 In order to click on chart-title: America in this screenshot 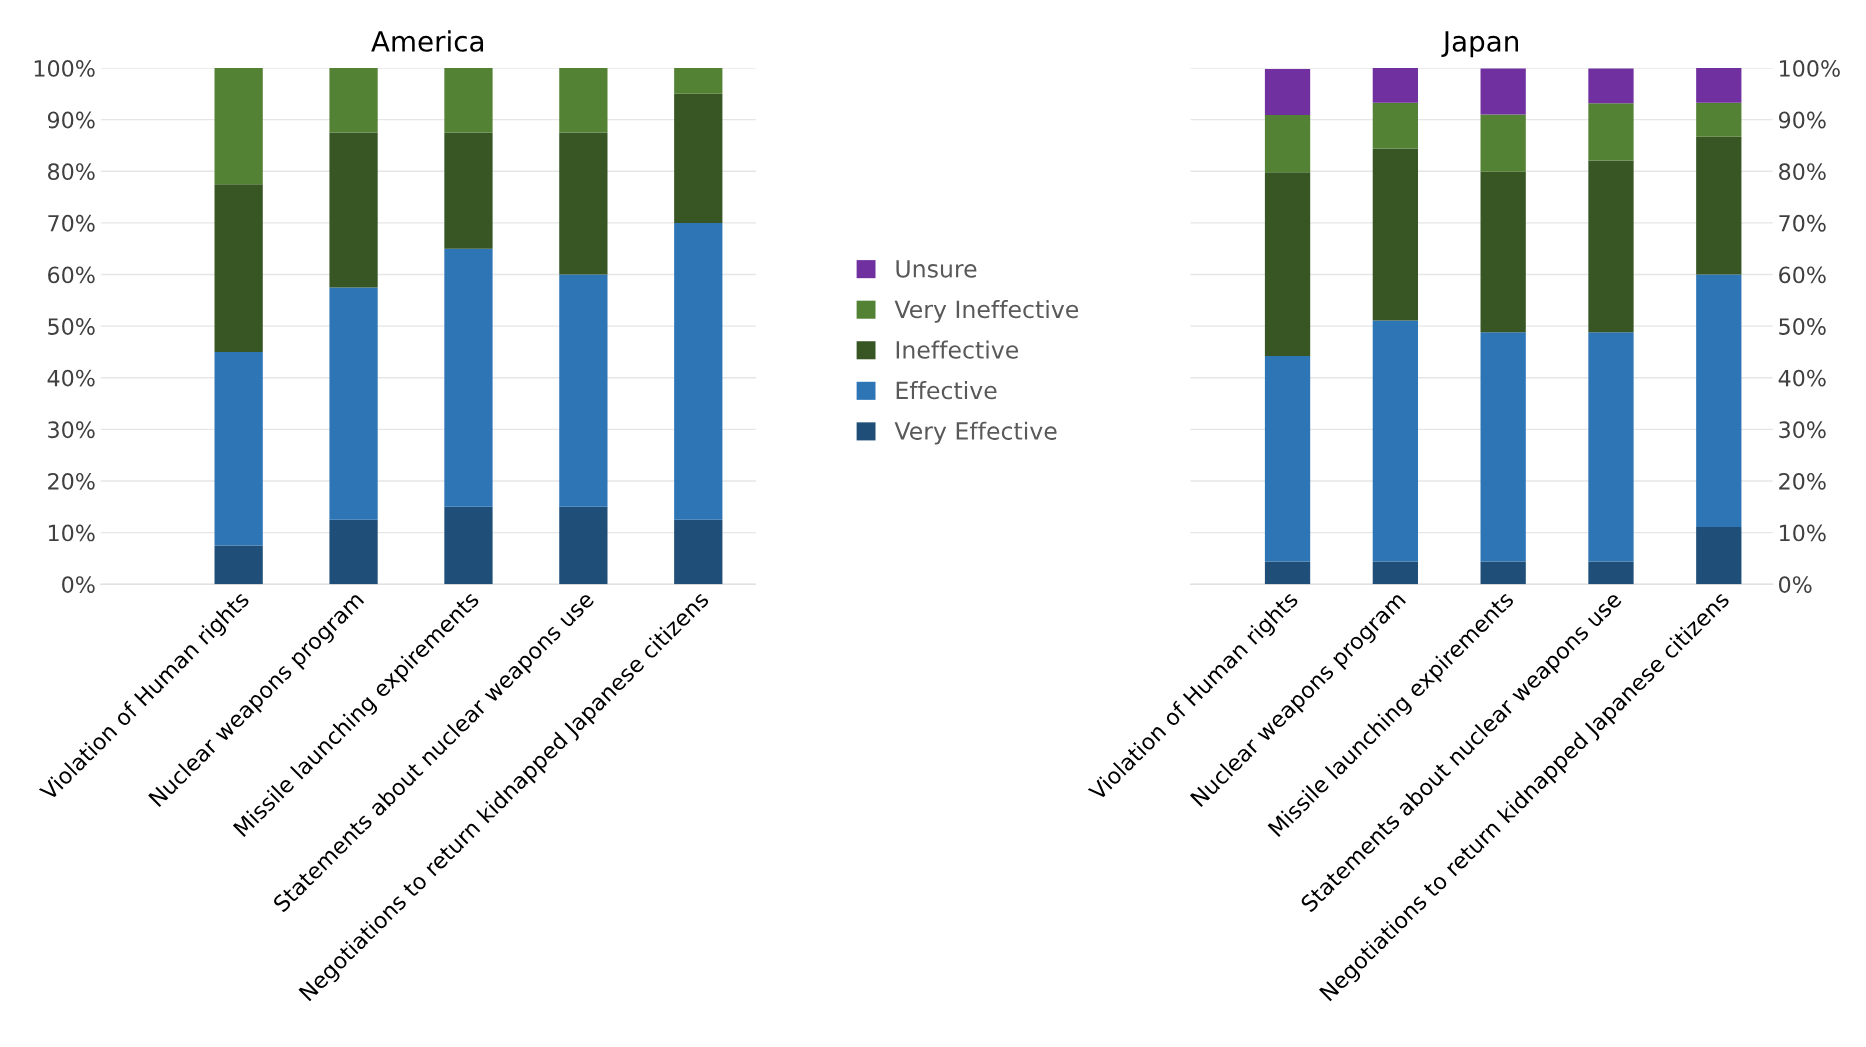, I will do `click(427, 41)`.